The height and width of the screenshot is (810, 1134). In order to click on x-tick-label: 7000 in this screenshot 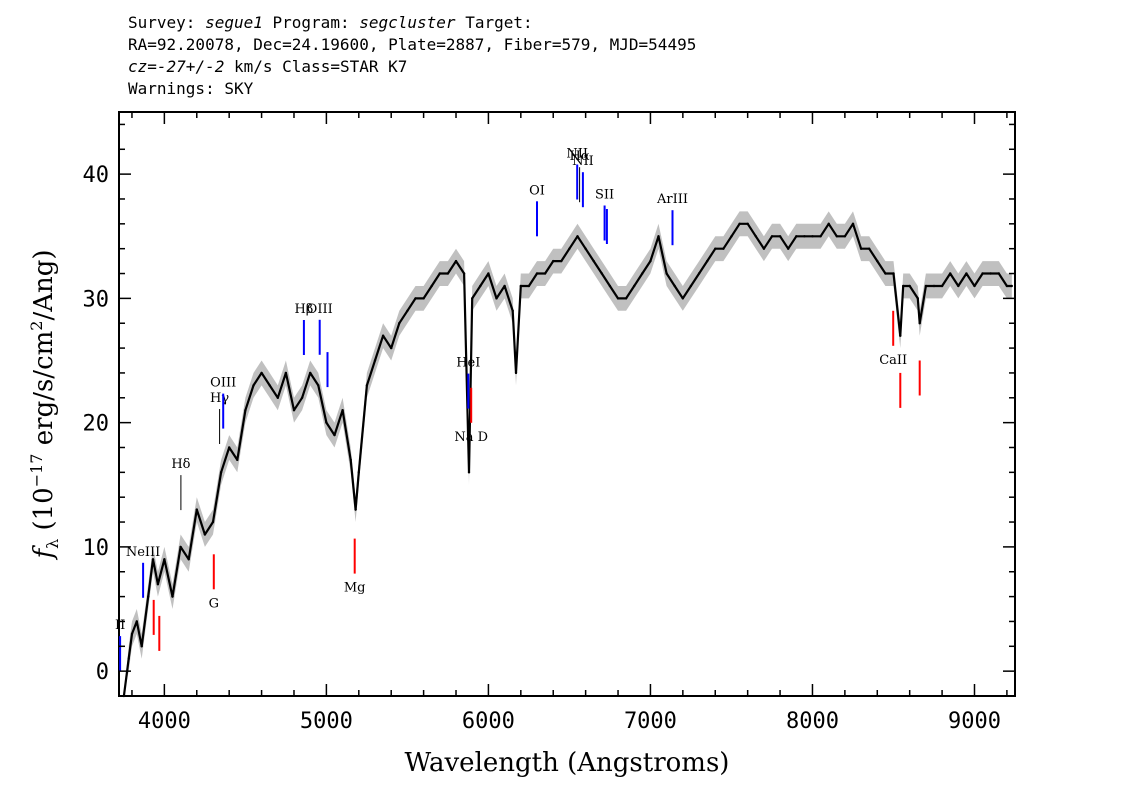, I will do `click(650, 721)`.